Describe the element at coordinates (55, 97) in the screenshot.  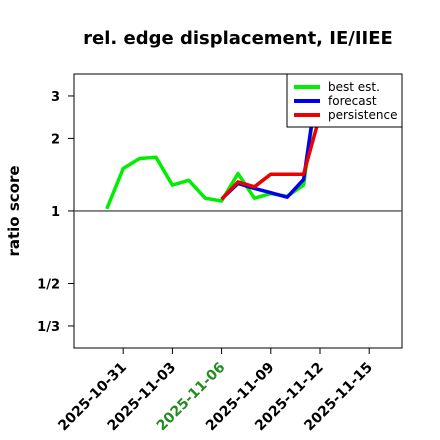
I see `y-tick-label: 3` at that location.